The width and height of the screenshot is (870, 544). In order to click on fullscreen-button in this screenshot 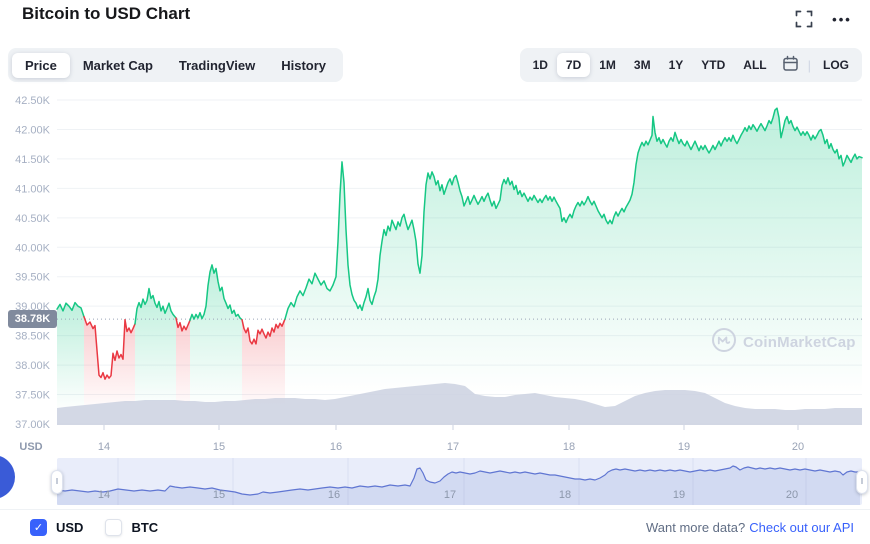, I will do `click(804, 20)`.